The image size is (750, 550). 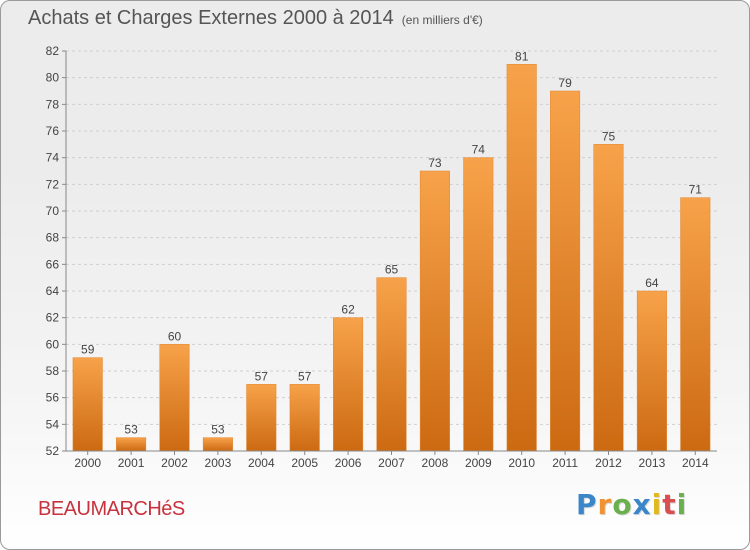 What do you see at coordinates (522, 56) in the screenshot?
I see `data-label-2010: 81` at bounding box center [522, 56].